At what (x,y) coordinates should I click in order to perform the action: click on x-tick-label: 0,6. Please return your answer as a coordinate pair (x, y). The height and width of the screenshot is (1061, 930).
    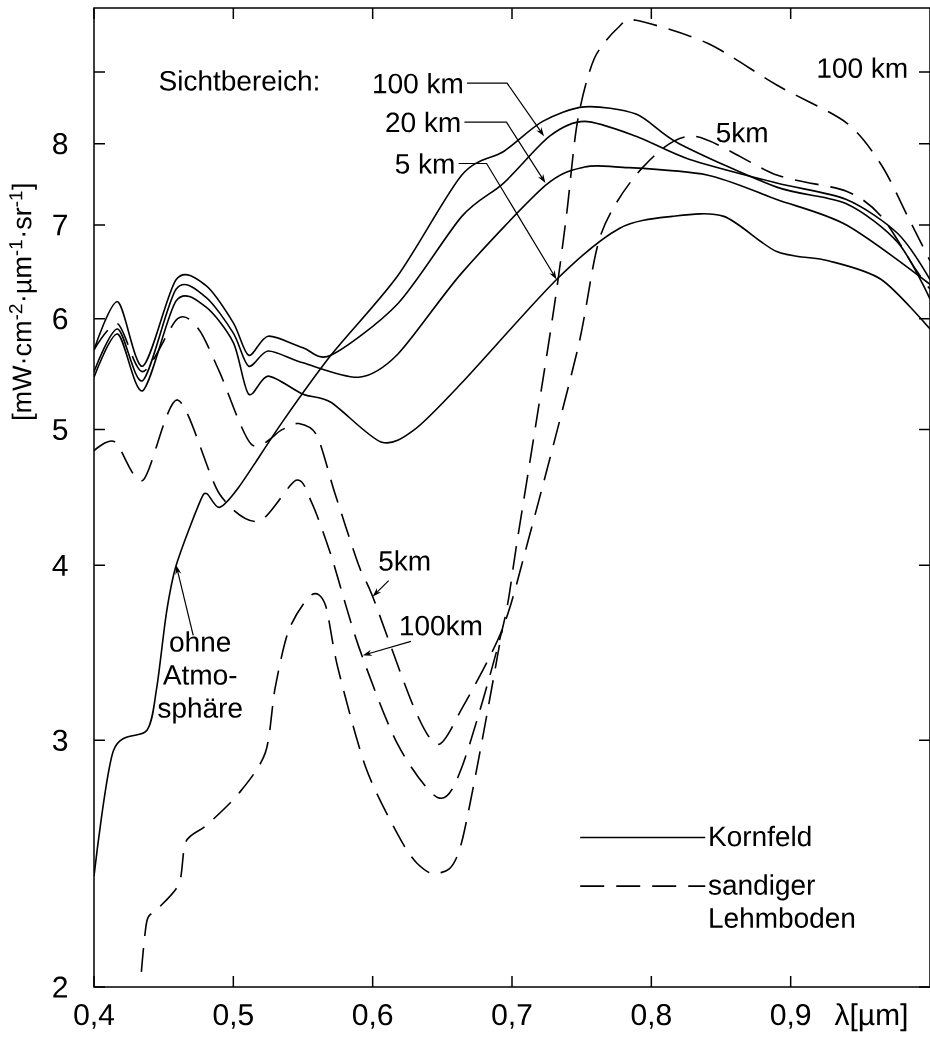
    Looking at the image, I should click on (372, 1016).